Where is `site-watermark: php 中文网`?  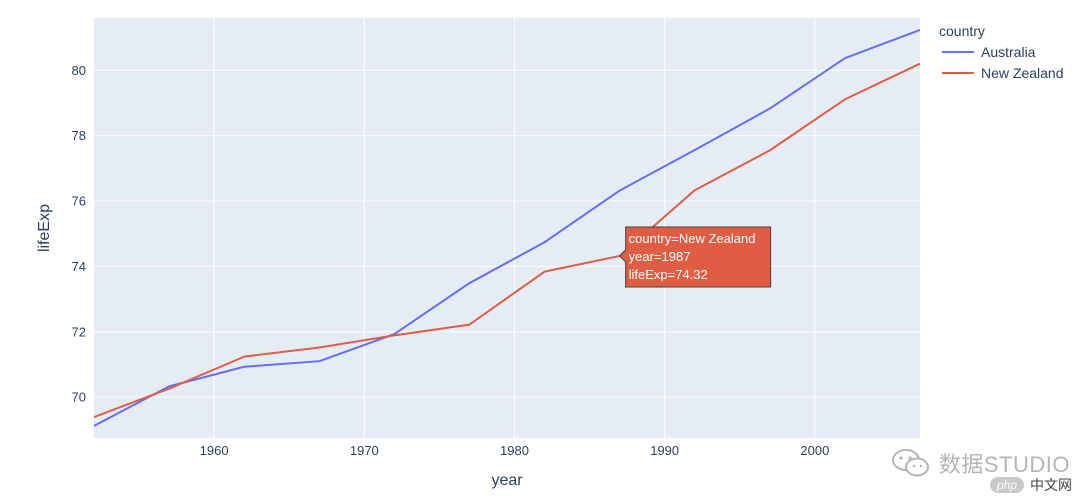
site-watermark: php 中文网 is located at coordinates (1030, 485).